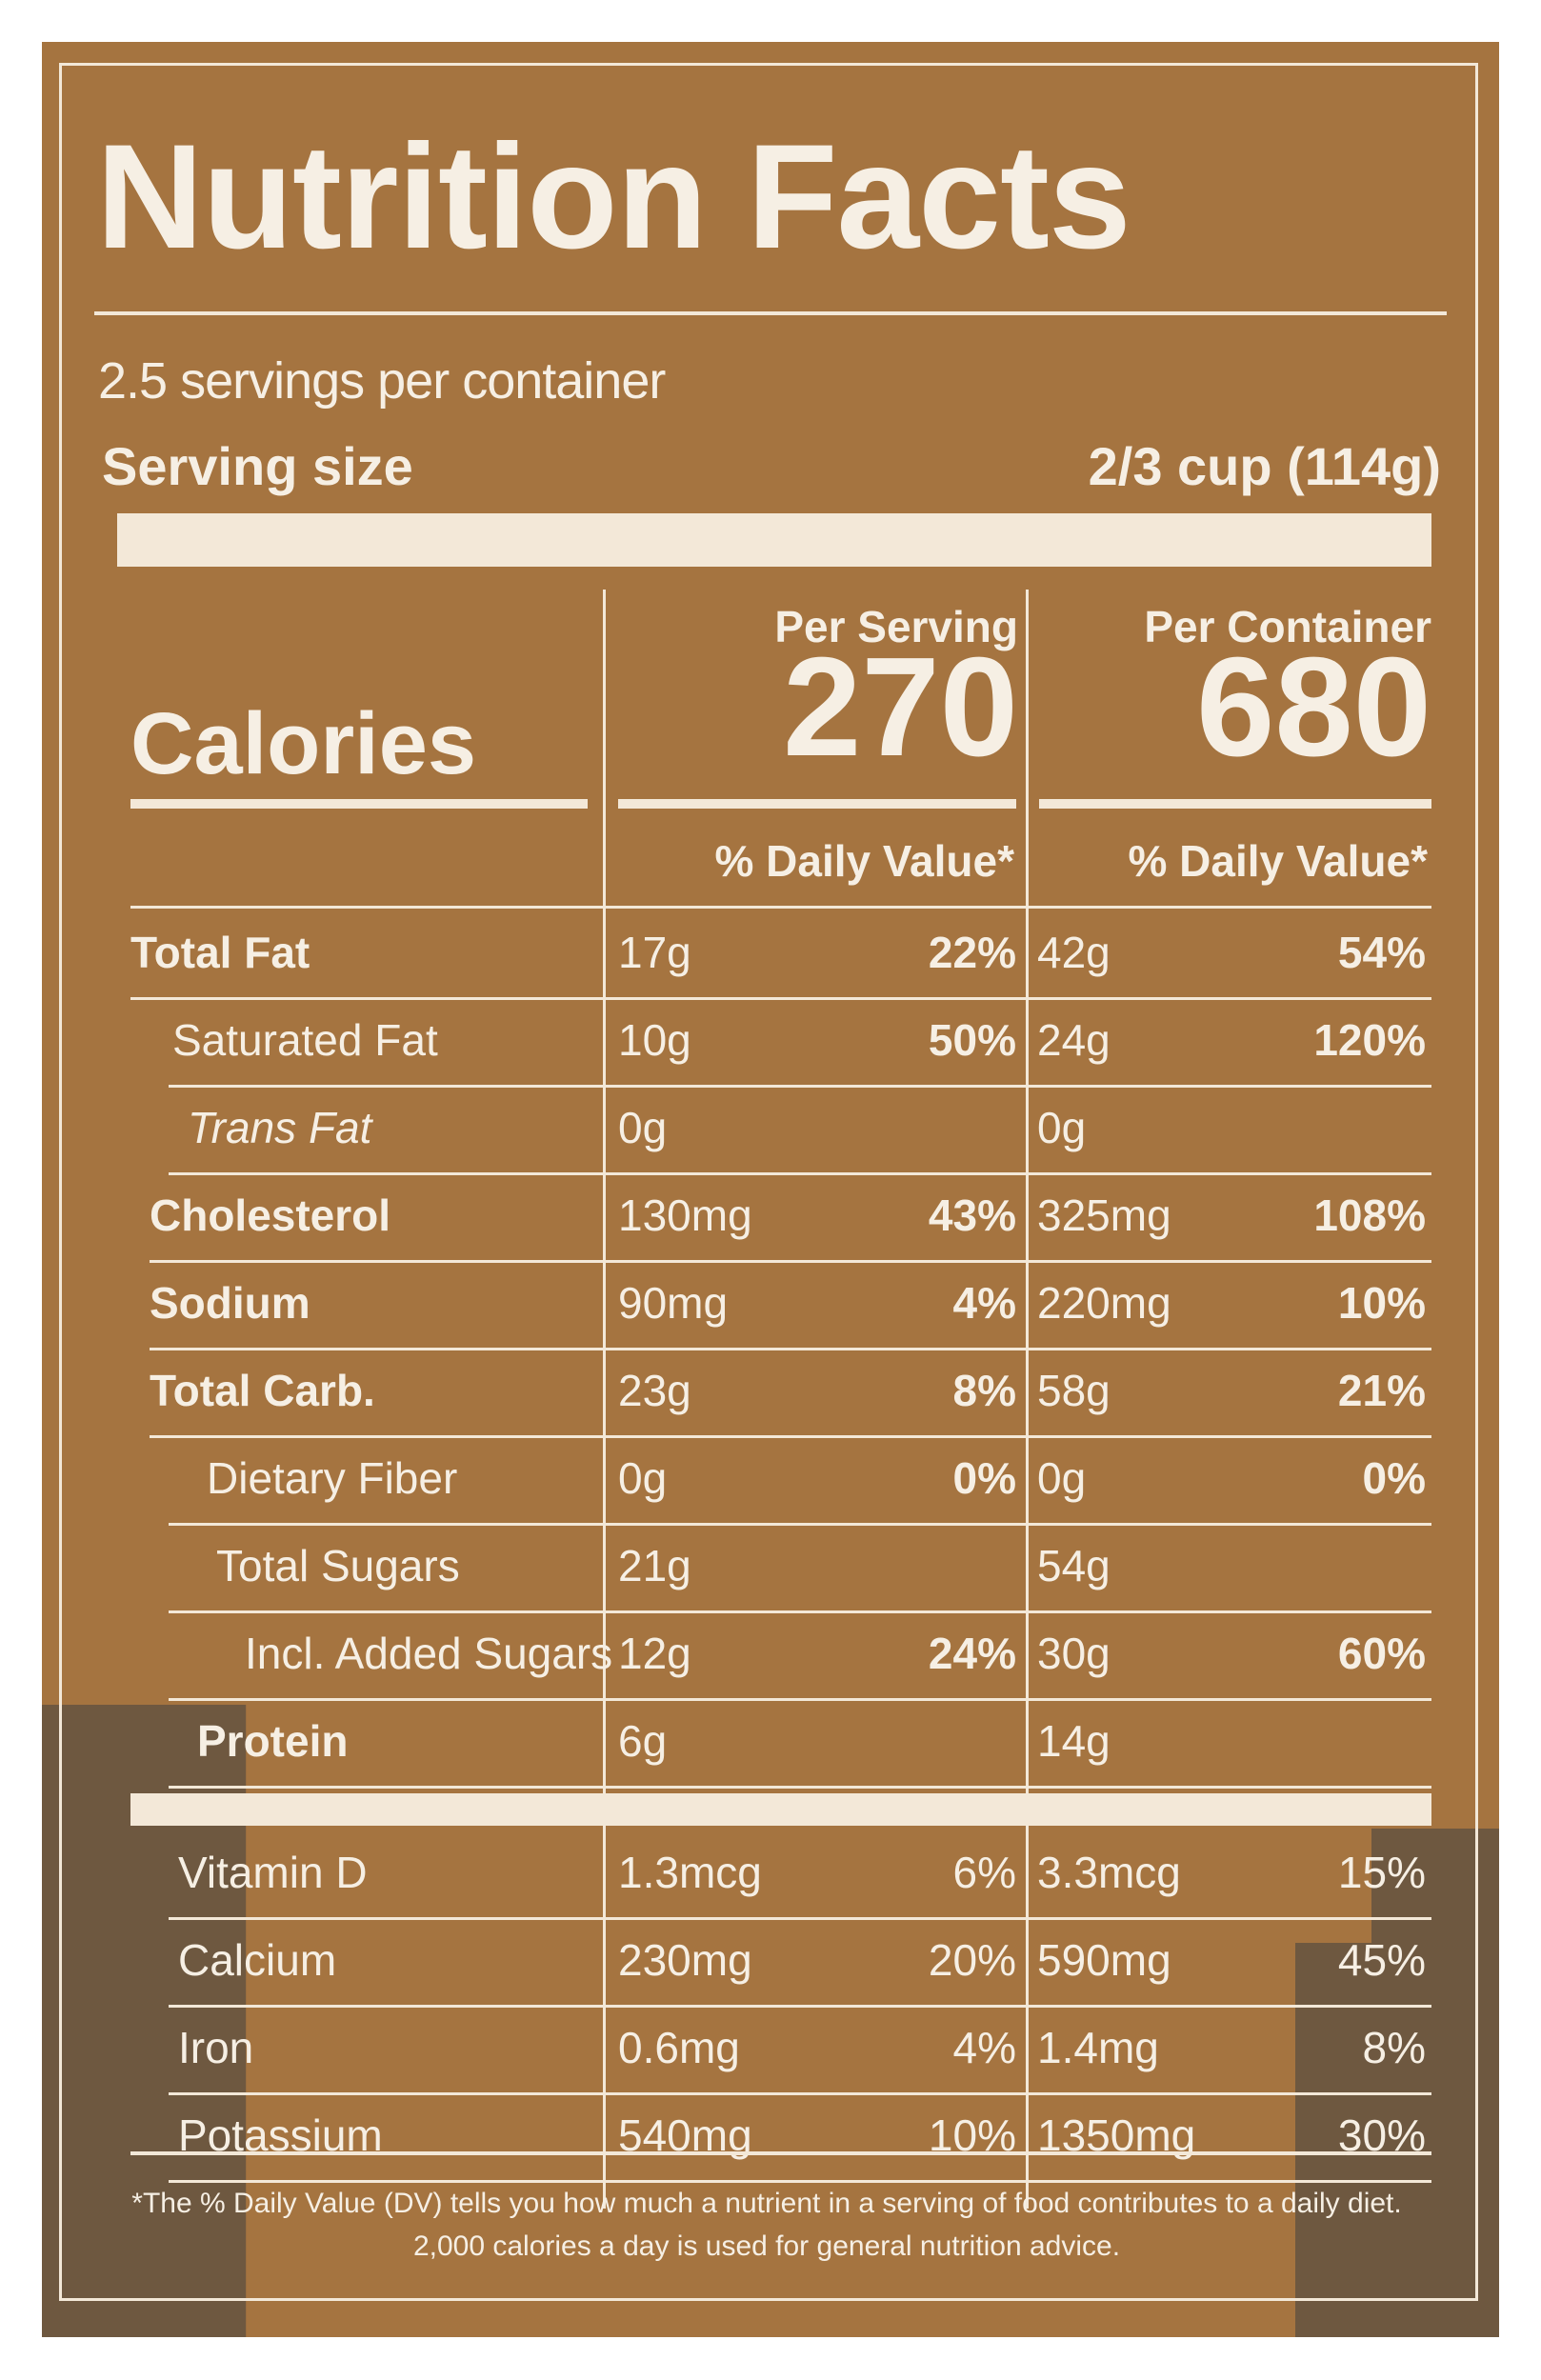 This screenshot has width=1541, height=2380. Describe the element at coordinates (972, 1215) in the screenshot. I see `serving-percent: 43%` at that location.